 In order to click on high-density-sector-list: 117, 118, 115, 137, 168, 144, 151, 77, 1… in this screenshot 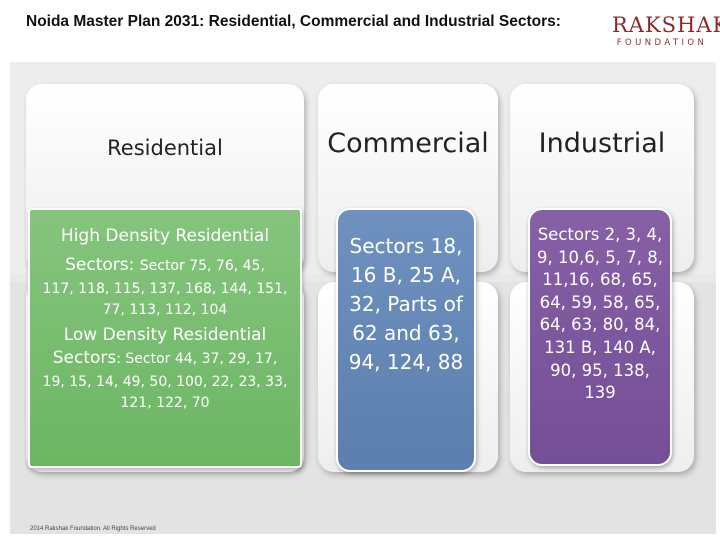, I will do `click(165, 299)`.